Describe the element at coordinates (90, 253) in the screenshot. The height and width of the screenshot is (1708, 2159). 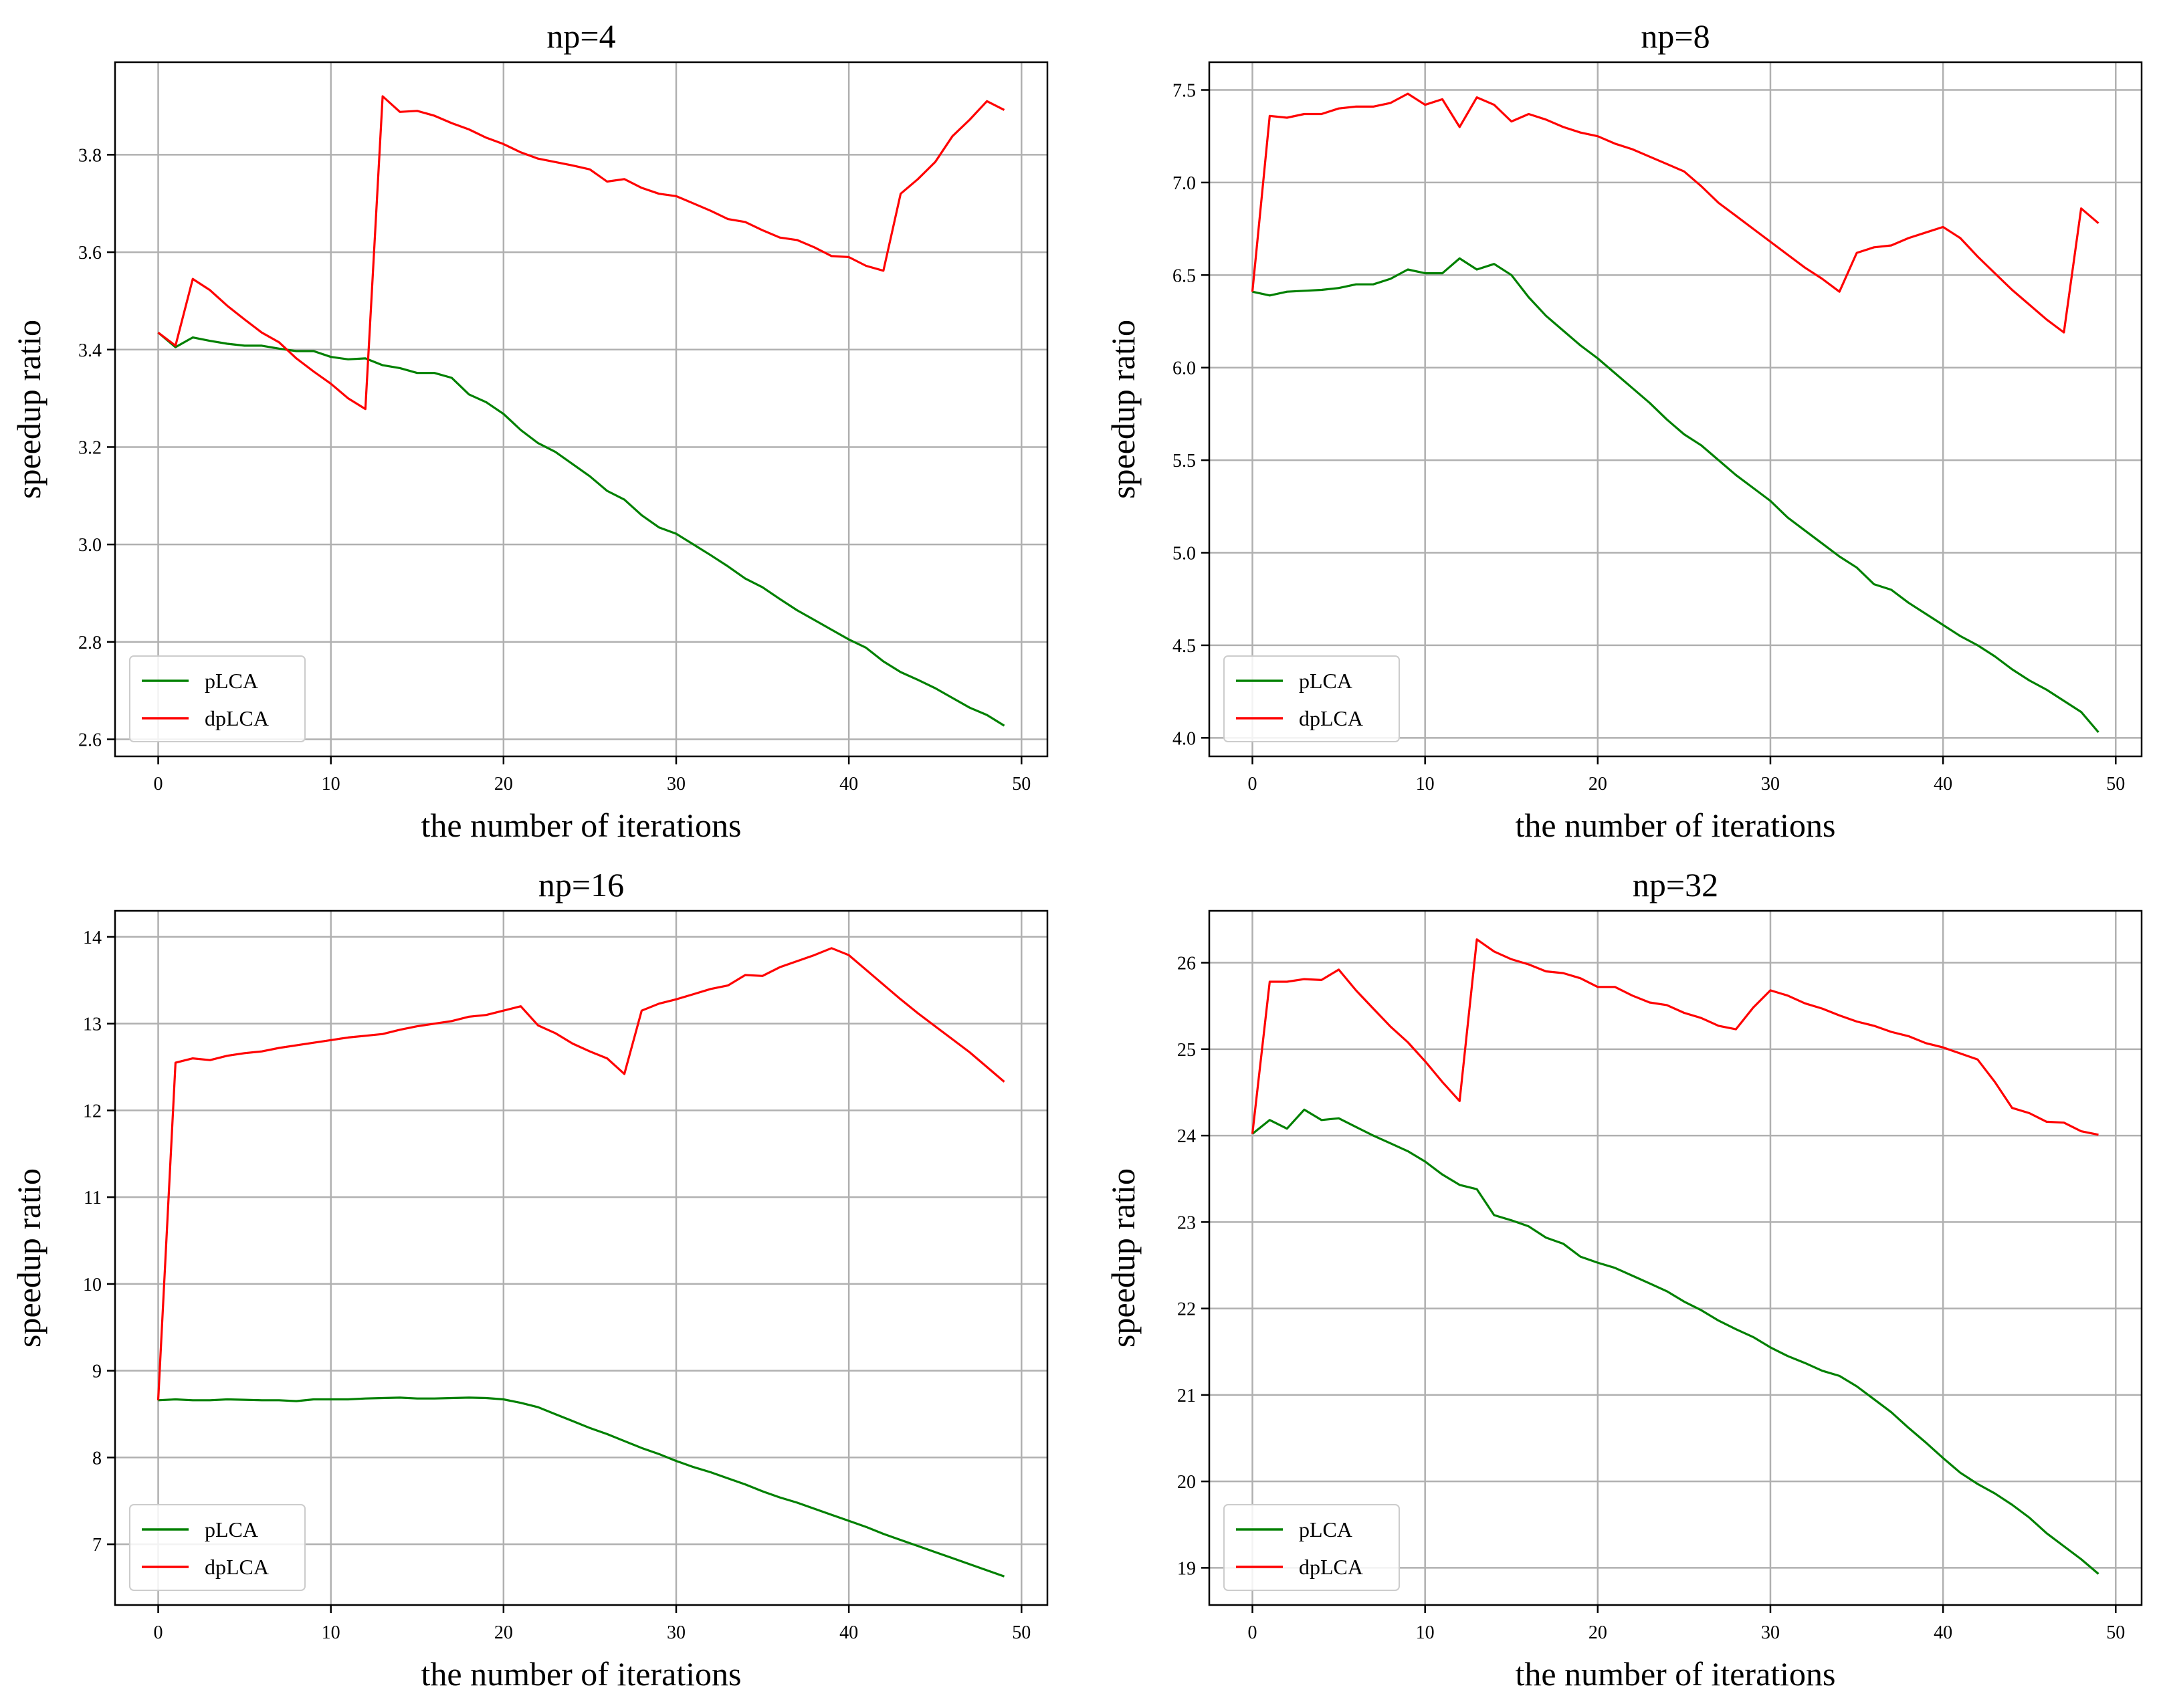
I see `y-tick-label: 3.6` at that location.